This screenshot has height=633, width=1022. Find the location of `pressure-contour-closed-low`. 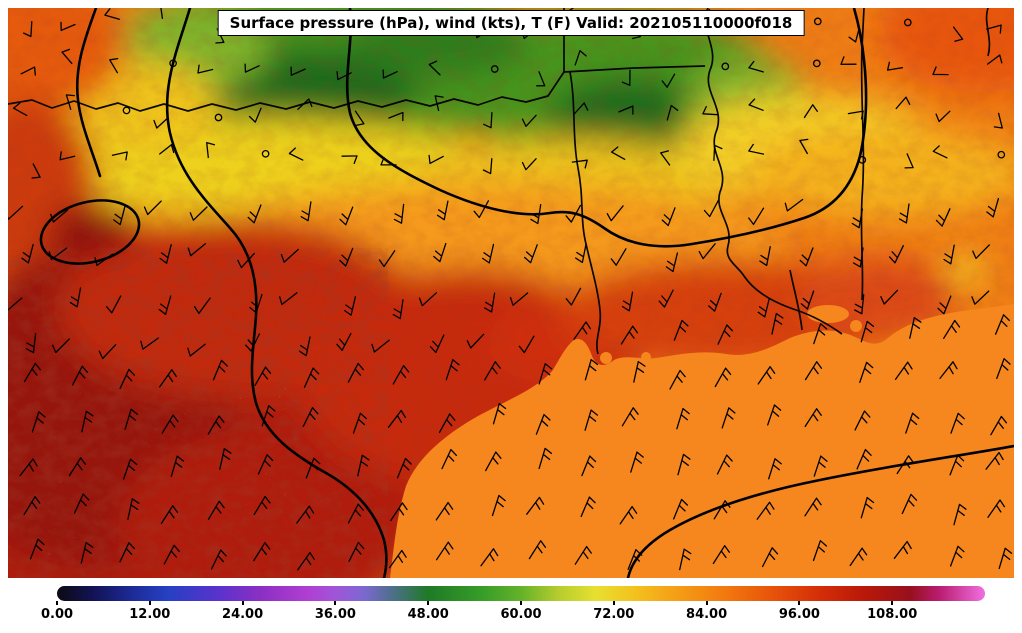

pressure-contour-closed-low is located at coordinates (90, 232).